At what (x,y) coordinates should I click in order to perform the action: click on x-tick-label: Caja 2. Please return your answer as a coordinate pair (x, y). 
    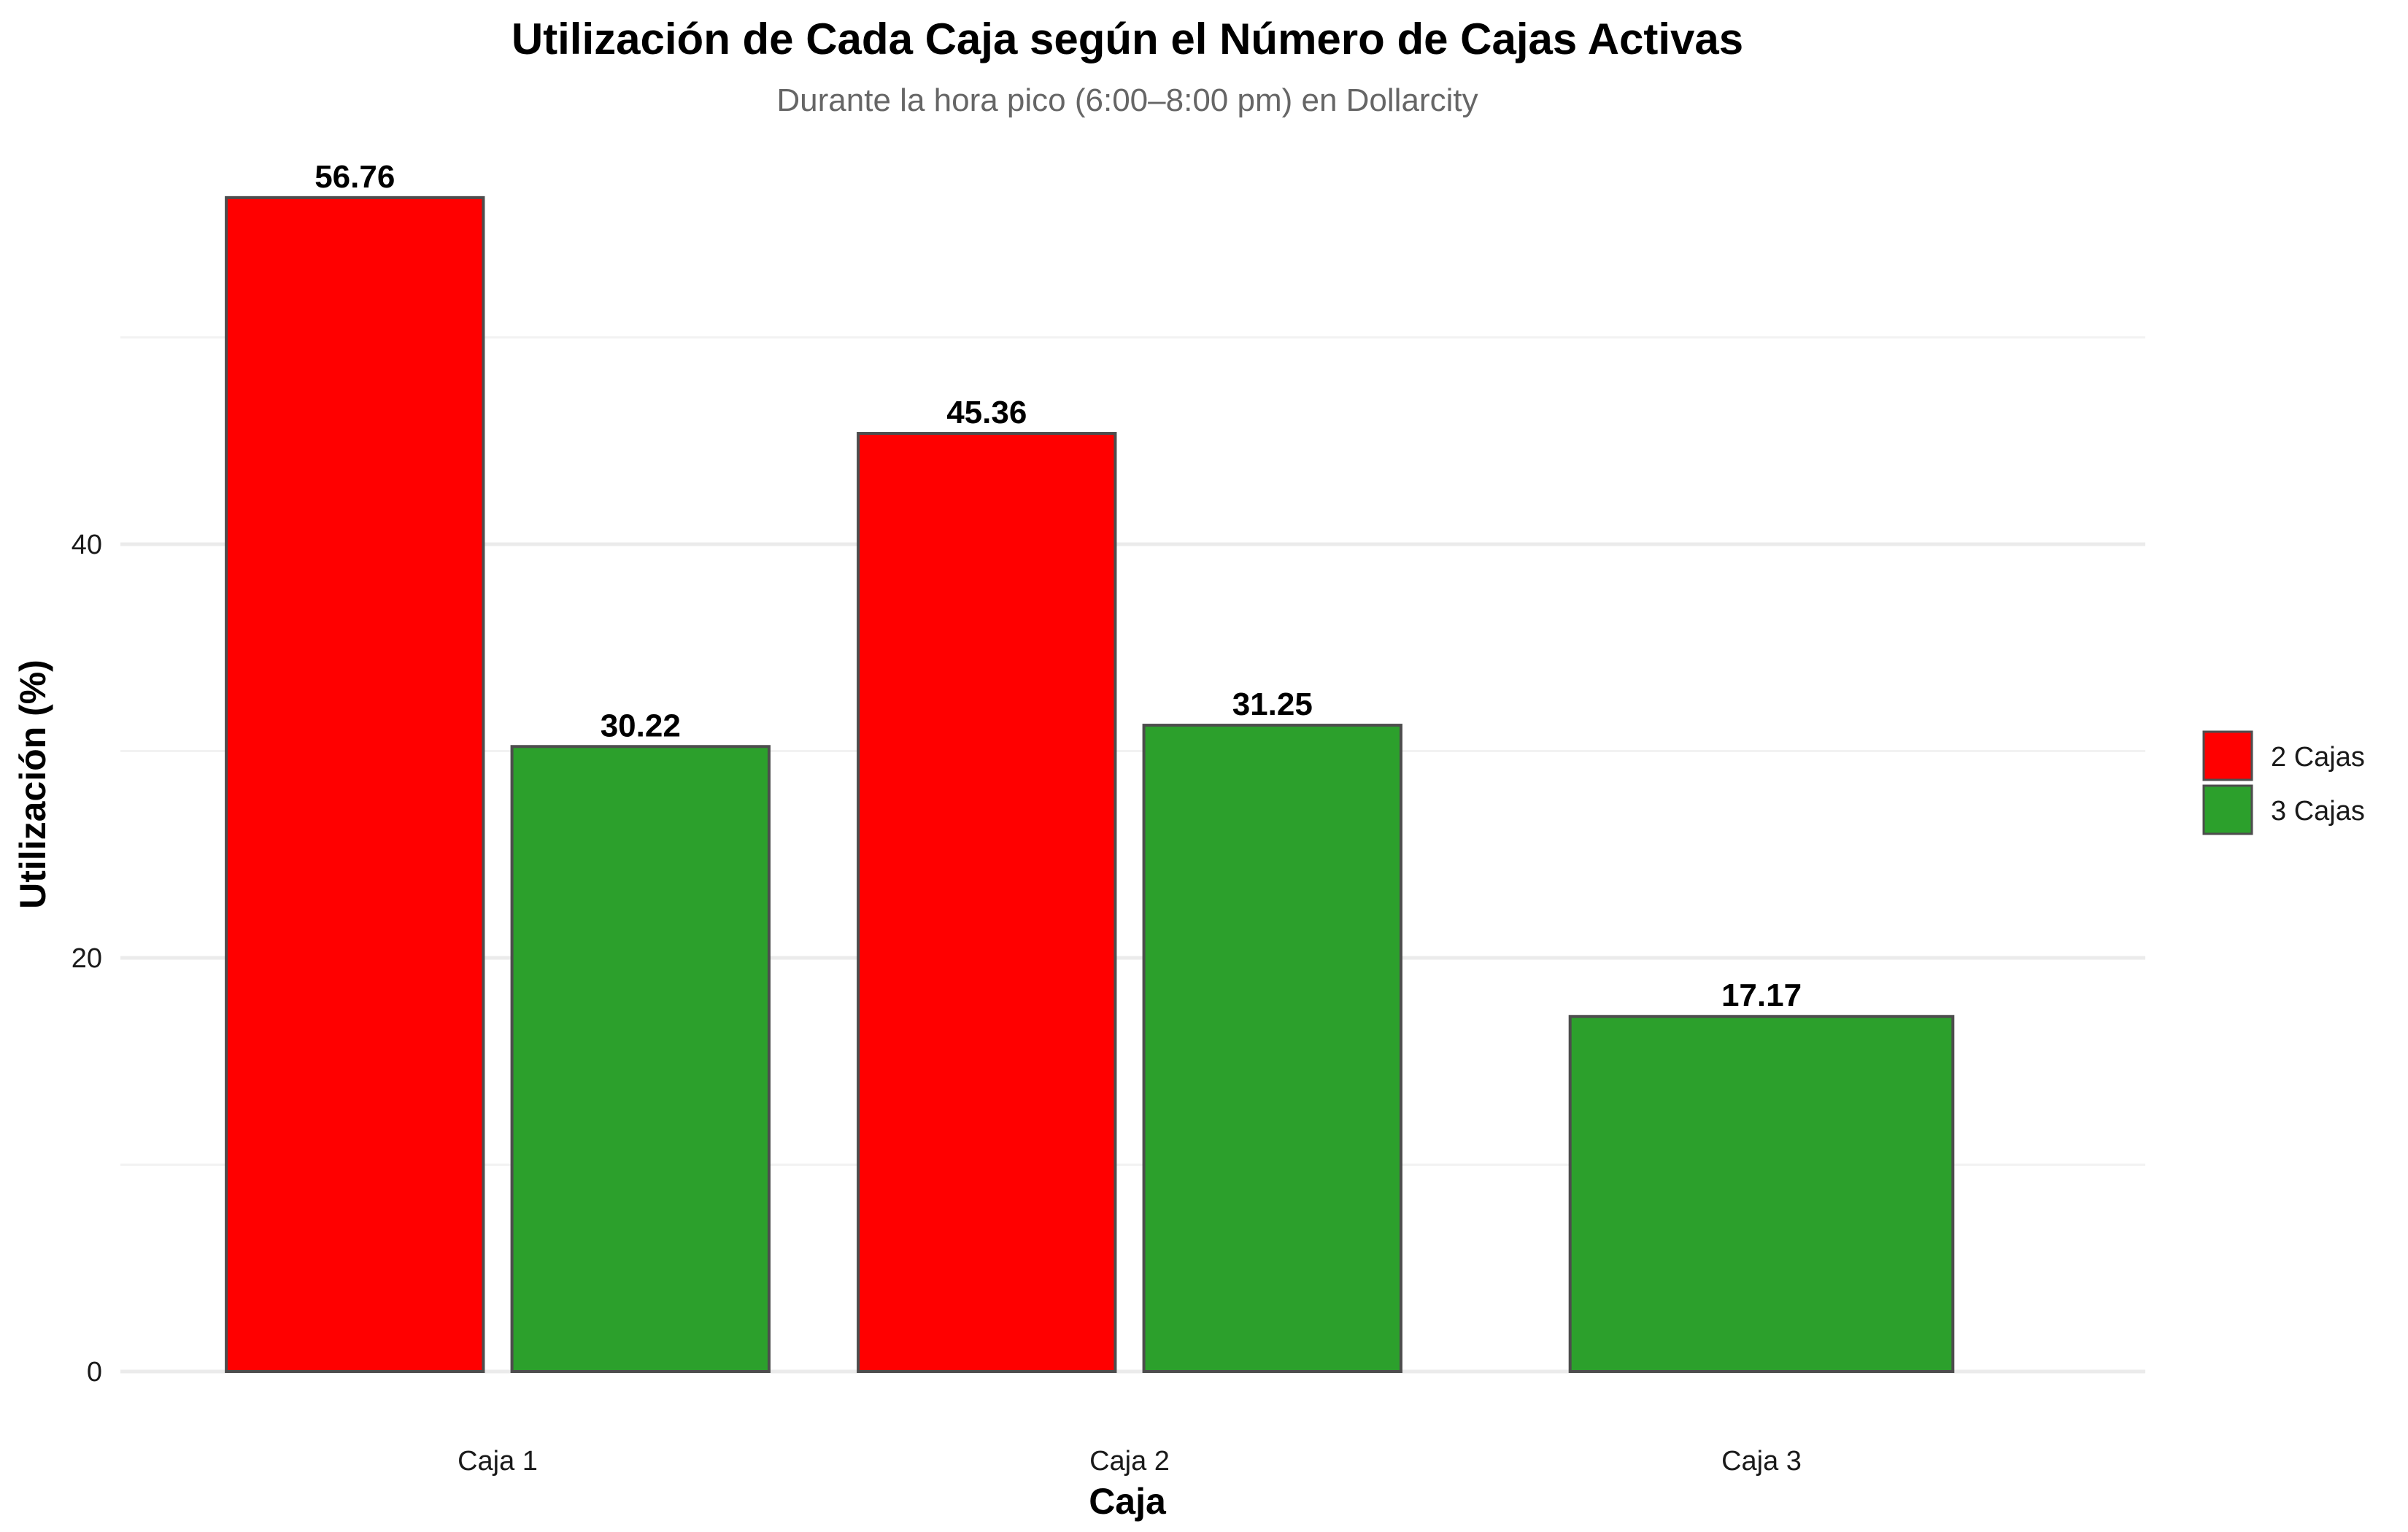
    Looking at the image, I should click on (1129, 1462).